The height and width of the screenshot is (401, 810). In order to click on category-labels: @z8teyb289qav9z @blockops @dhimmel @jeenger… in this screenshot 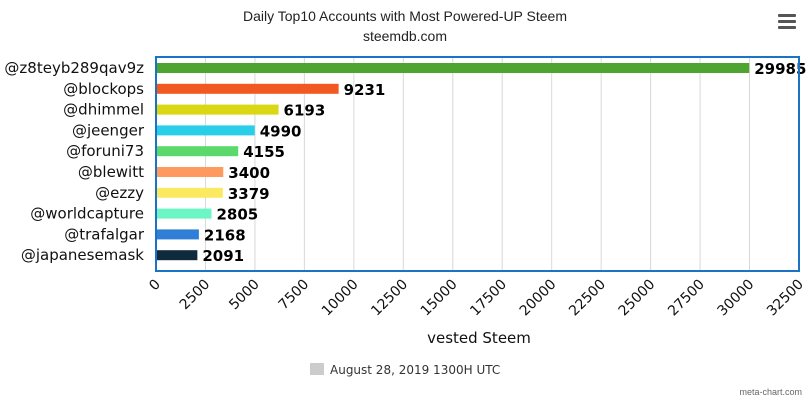, I will do `click(74, 161)`.